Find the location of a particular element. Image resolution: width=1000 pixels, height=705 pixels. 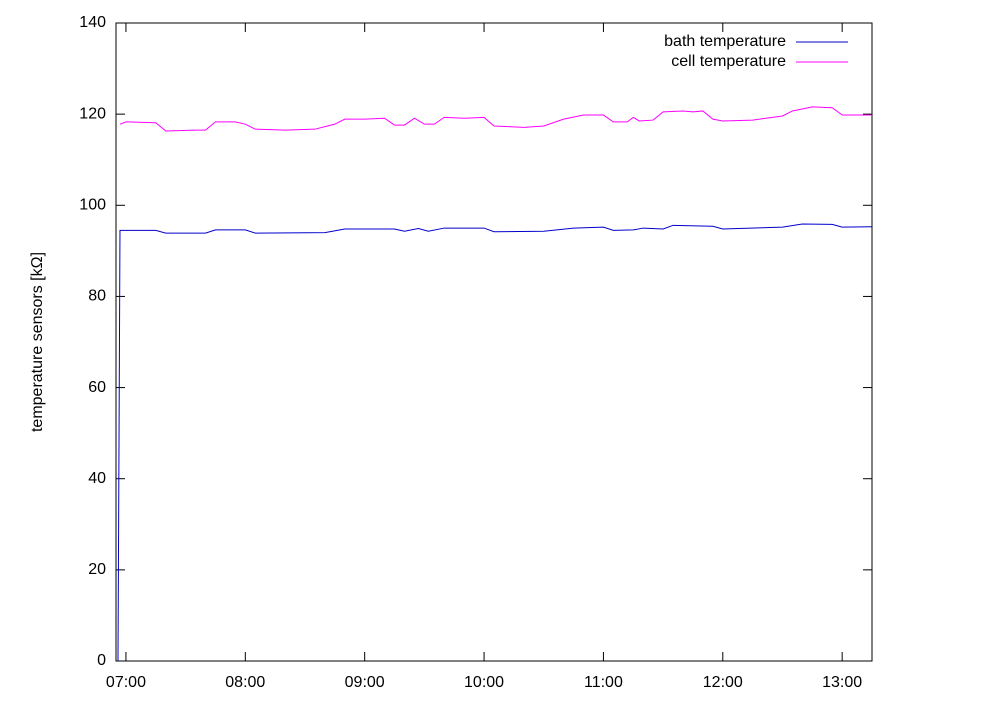

x-tick-label: 13:00 is located at coordinates (842, 682).